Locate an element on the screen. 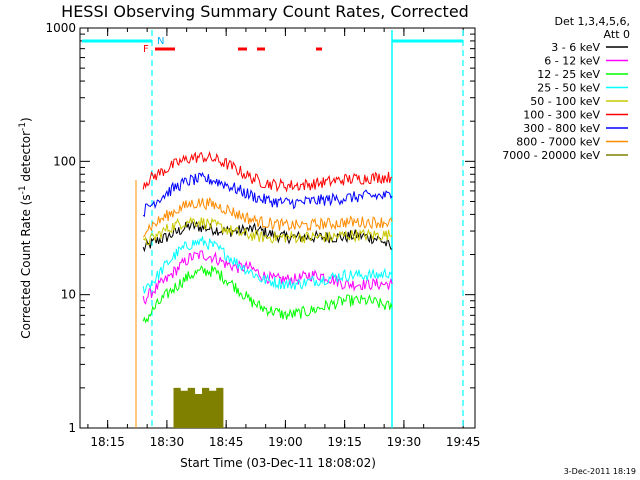 The image size is (640, 480). y-tick-label-1: 10 is located at coordinates (68, 295).